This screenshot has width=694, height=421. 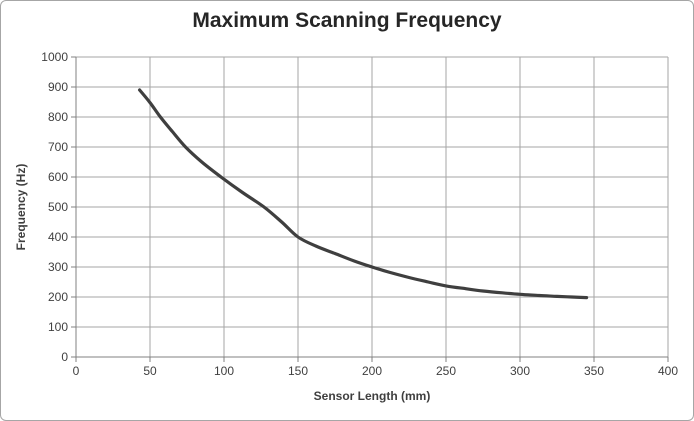 I want to click on y-tick-label: 300, so click(x=58, y=267).